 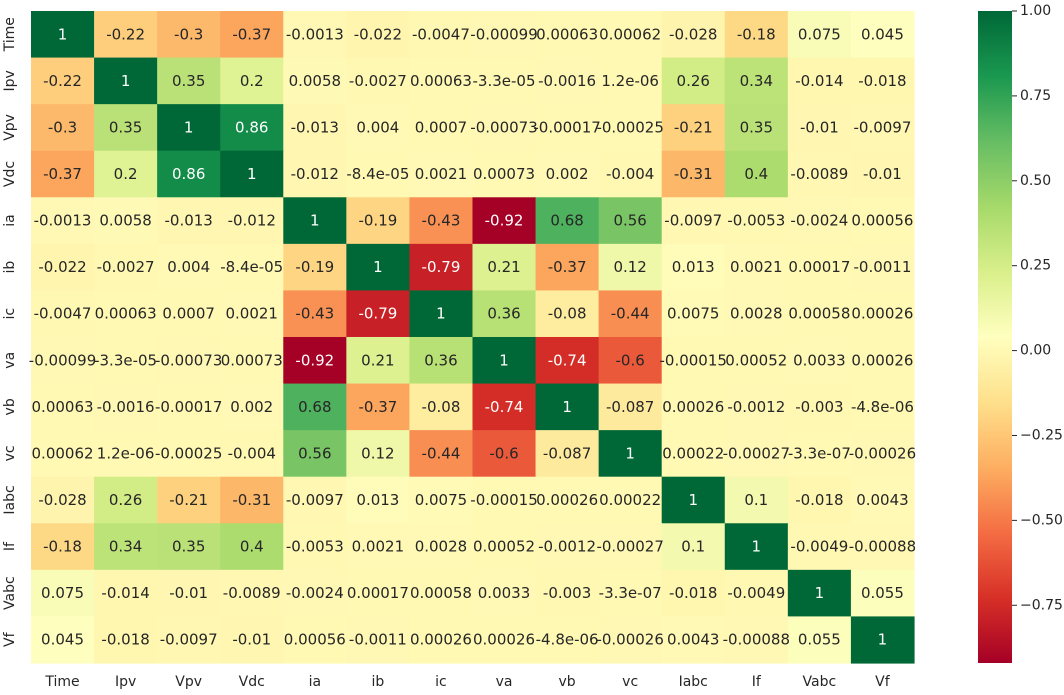 I want to click on colorbar-tick-label: −0.25, so click(x=1041, y=435).